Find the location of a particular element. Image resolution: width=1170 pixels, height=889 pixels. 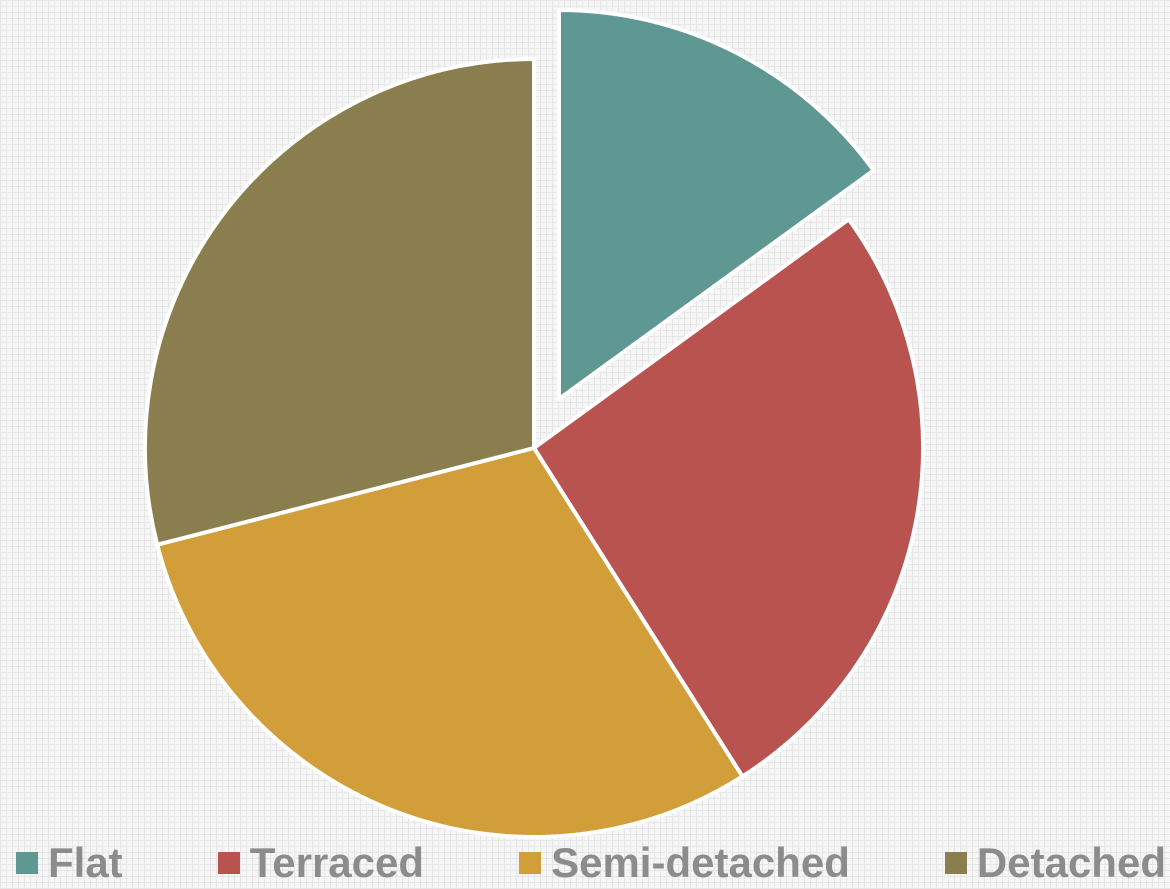

legend-label: Detached is located at coordinates (1071, 862).